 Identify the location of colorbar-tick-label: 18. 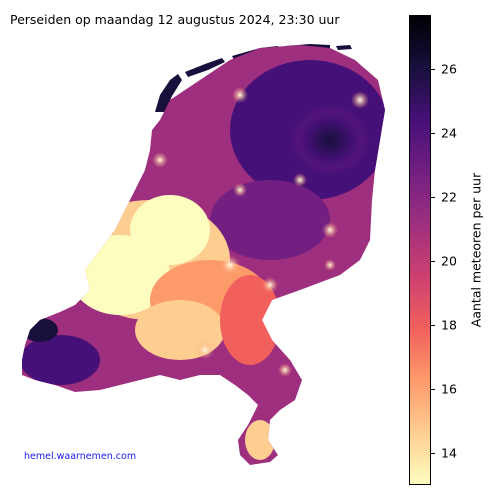
(449, 325).